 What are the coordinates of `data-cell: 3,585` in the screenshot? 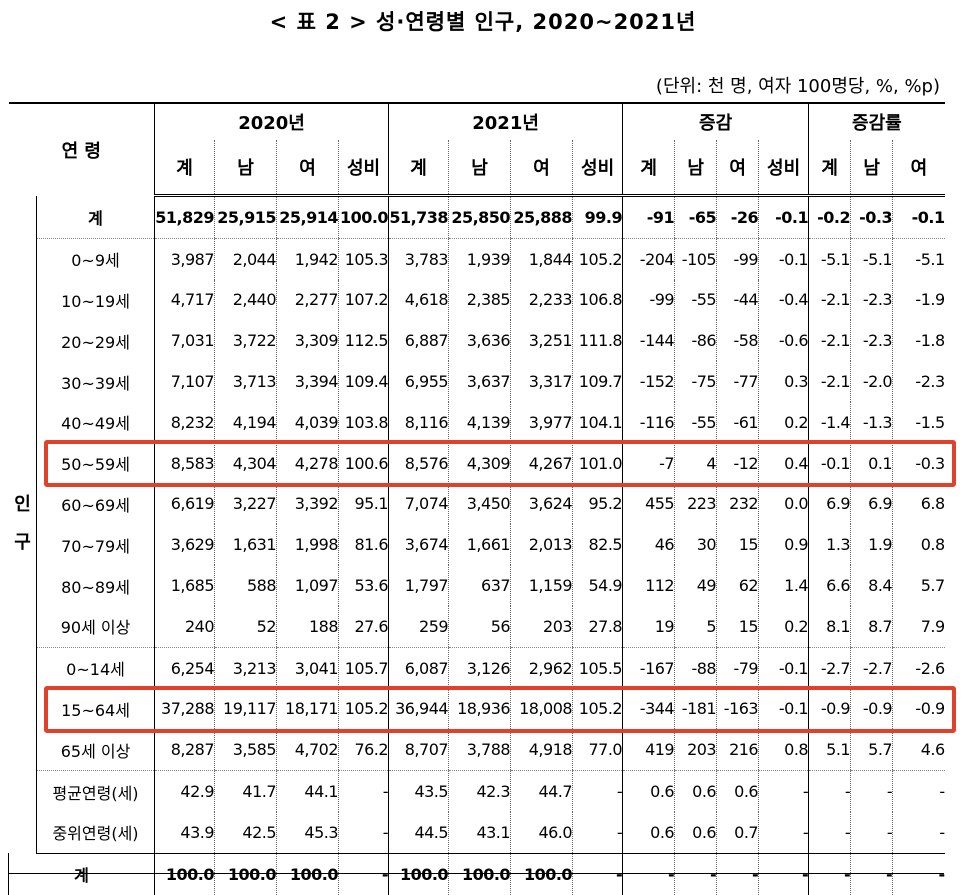 It's located at (245, 750).